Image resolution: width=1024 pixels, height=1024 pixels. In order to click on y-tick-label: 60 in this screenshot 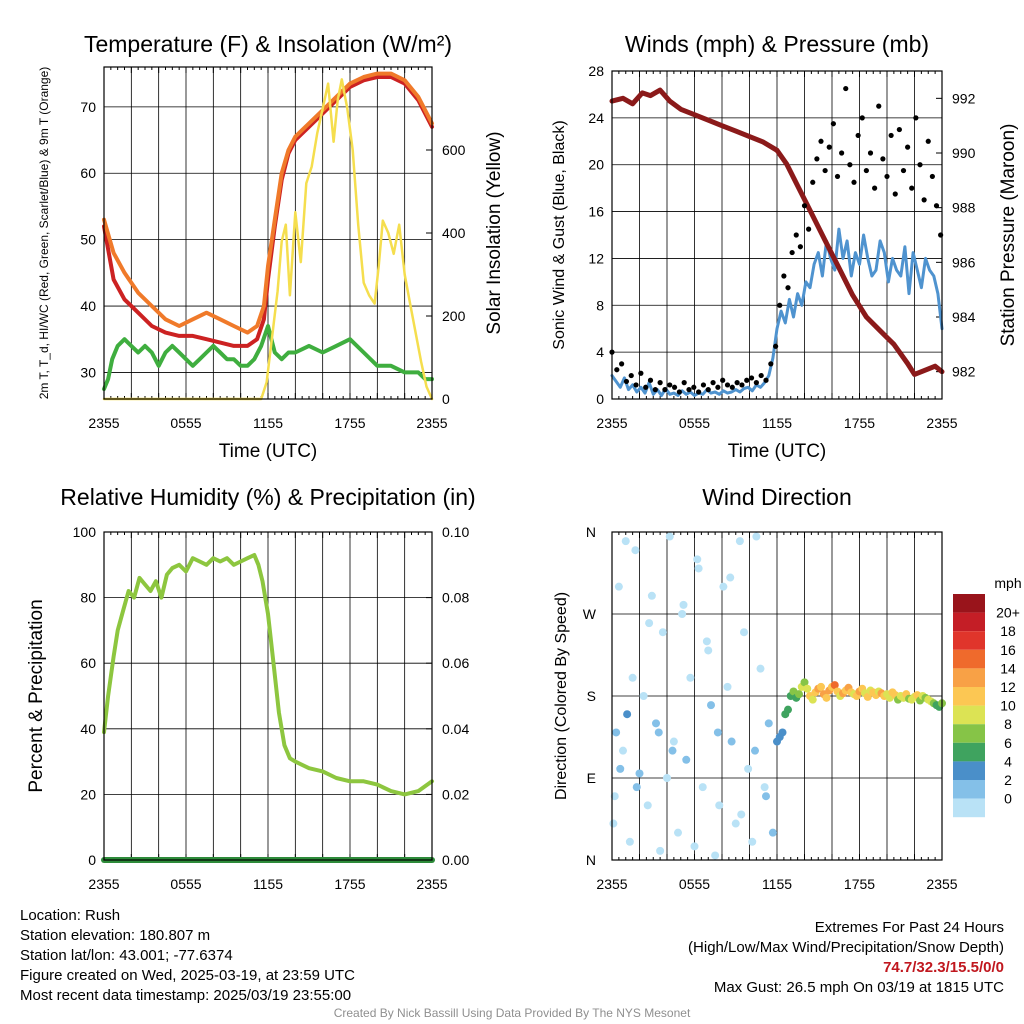, I will do `click(88, 173)`.